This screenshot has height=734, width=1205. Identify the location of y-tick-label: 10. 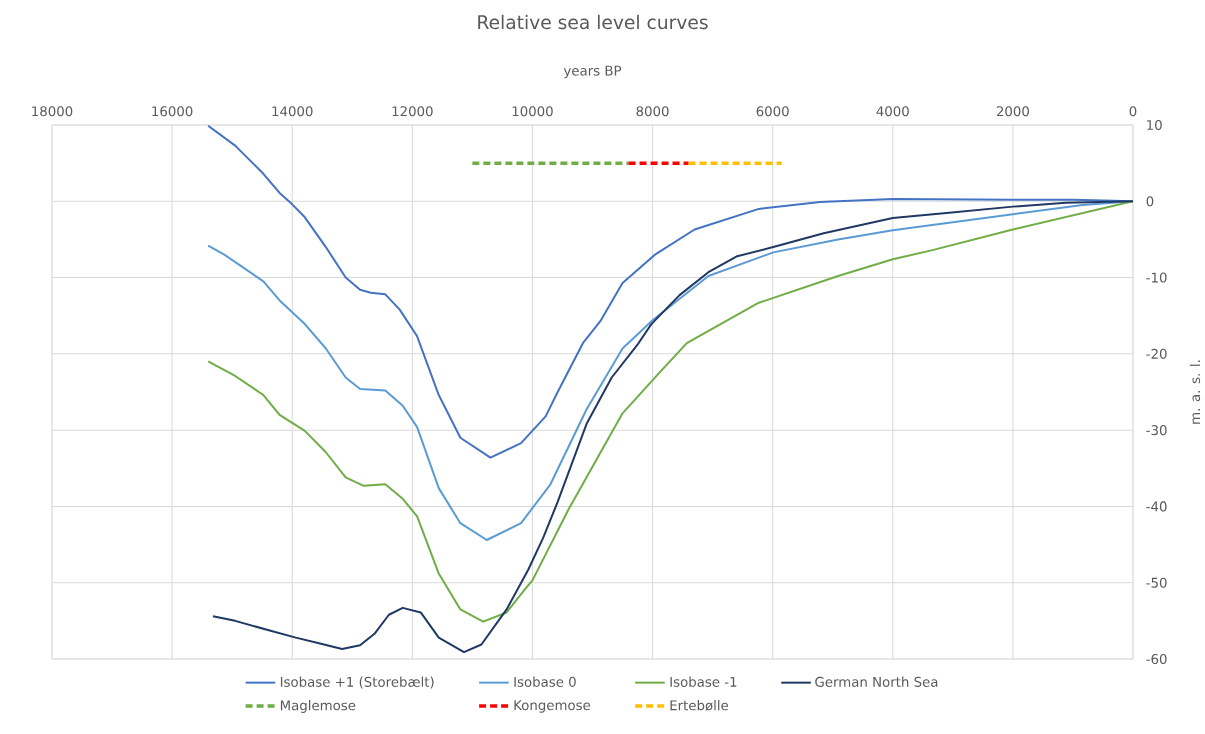
(1154, 125).